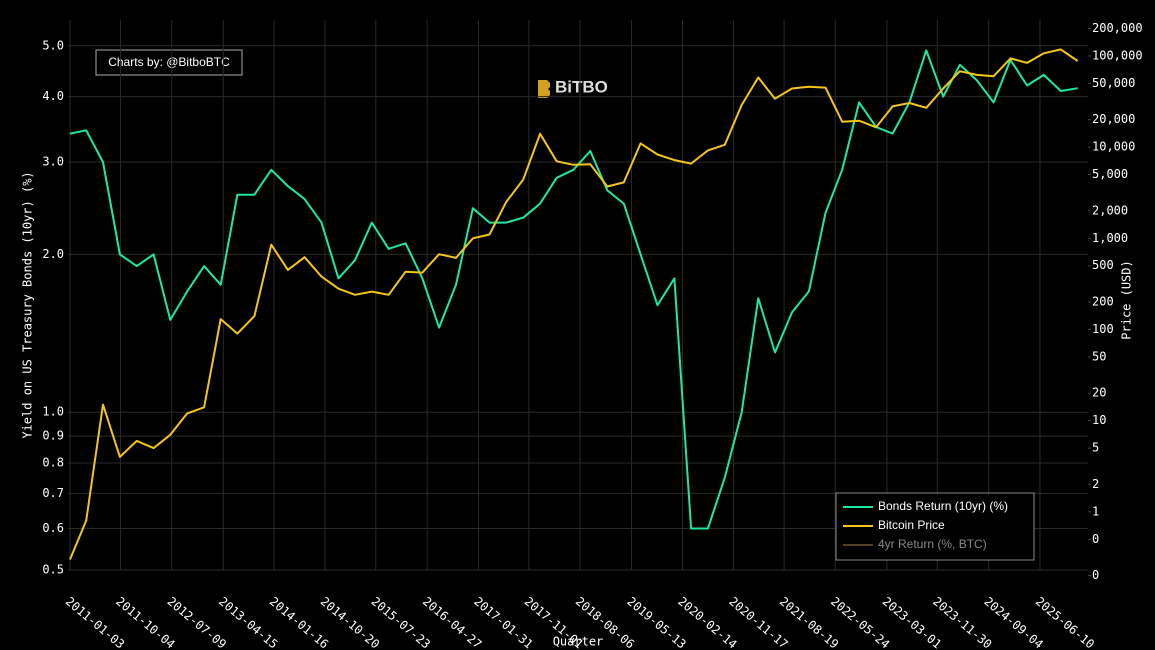  Describe the element at coordinates (53, 493) in the screenshot. I see `y-tick-label: 0.7` at that location.